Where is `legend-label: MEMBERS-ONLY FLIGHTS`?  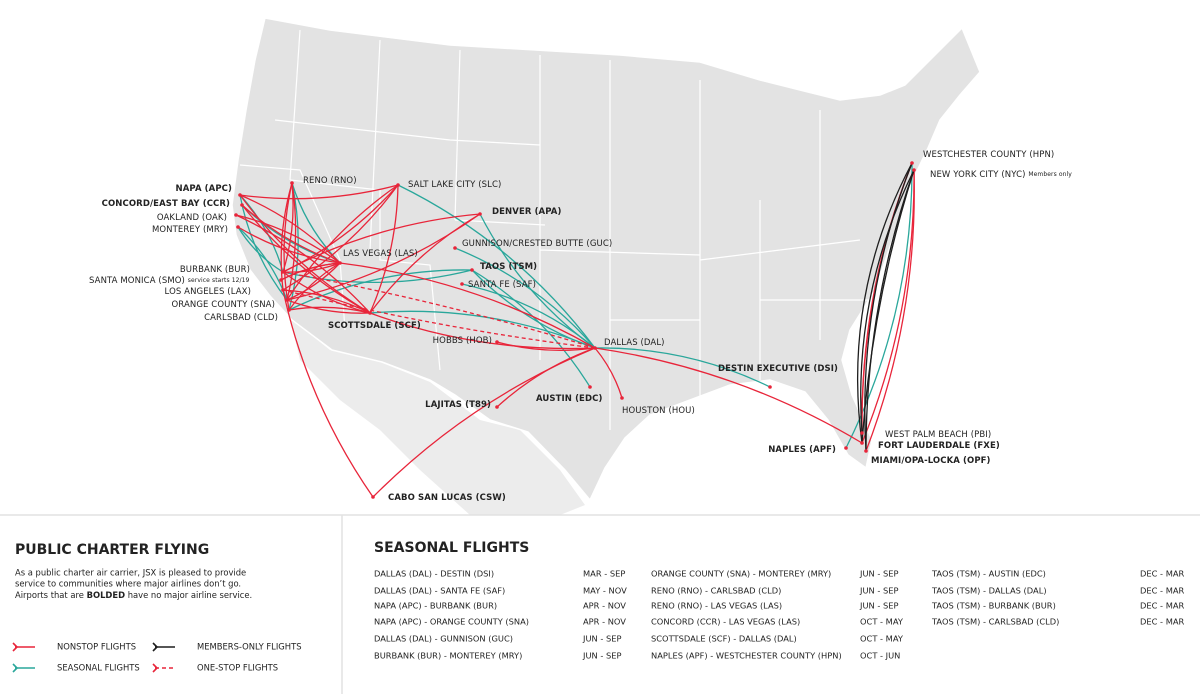 legend-label: MEMBERS-ONLY FLIGHTS is located at coordinates (249, 647).